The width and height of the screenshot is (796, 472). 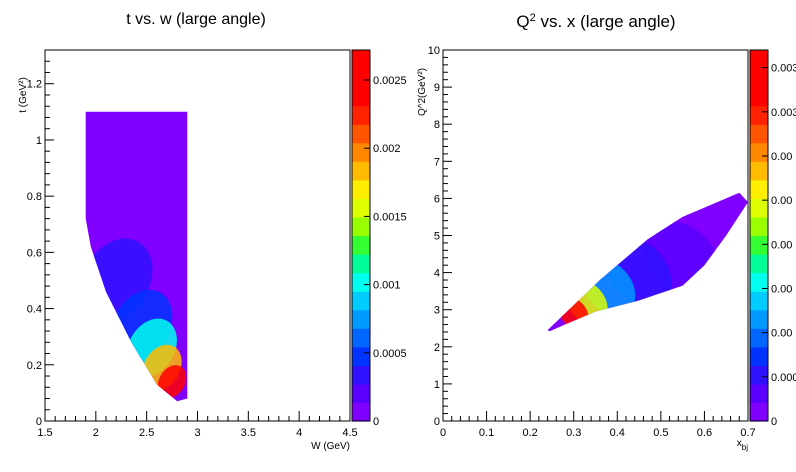 What do you see at coordinates (390, 354) in the screenshot?
I see `colorbar-tick-label: 0.0005` at bounding box center [390, 354].